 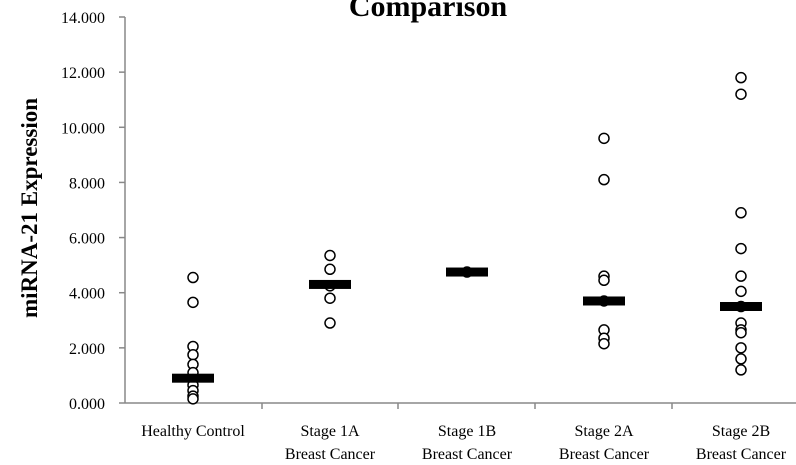 What do you see at coordinates (428, 11) in the screenshot?
I see `chart-title: Comparison` at bounding box center [428, 11].